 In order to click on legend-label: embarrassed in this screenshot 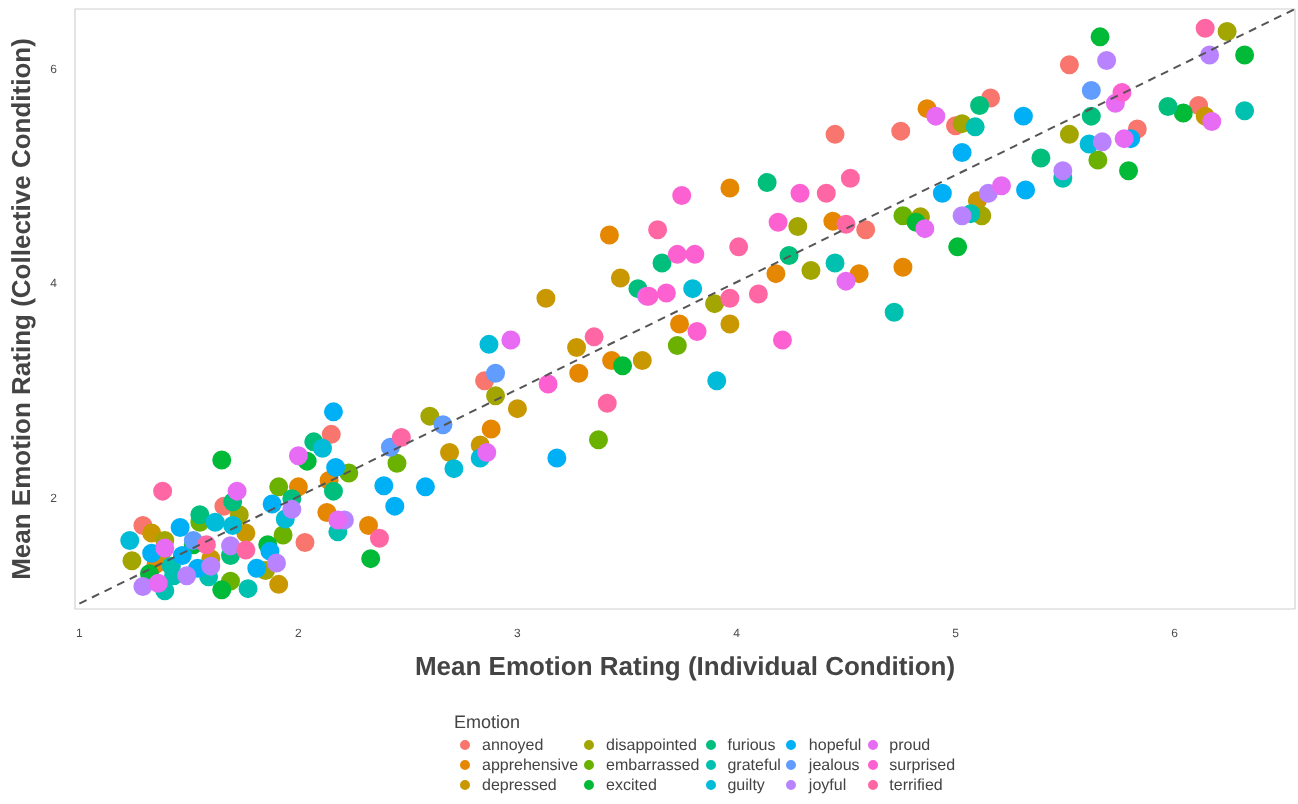, I will do `click(653, 764)`.